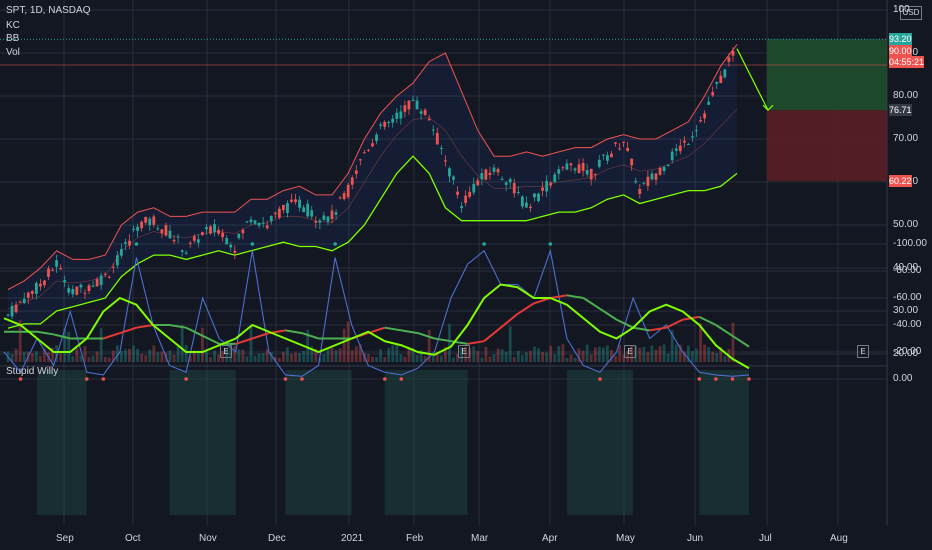  Describe the element at coordinates (827, 146) in the screenshot. I see `stop-loss-zone` at that location.